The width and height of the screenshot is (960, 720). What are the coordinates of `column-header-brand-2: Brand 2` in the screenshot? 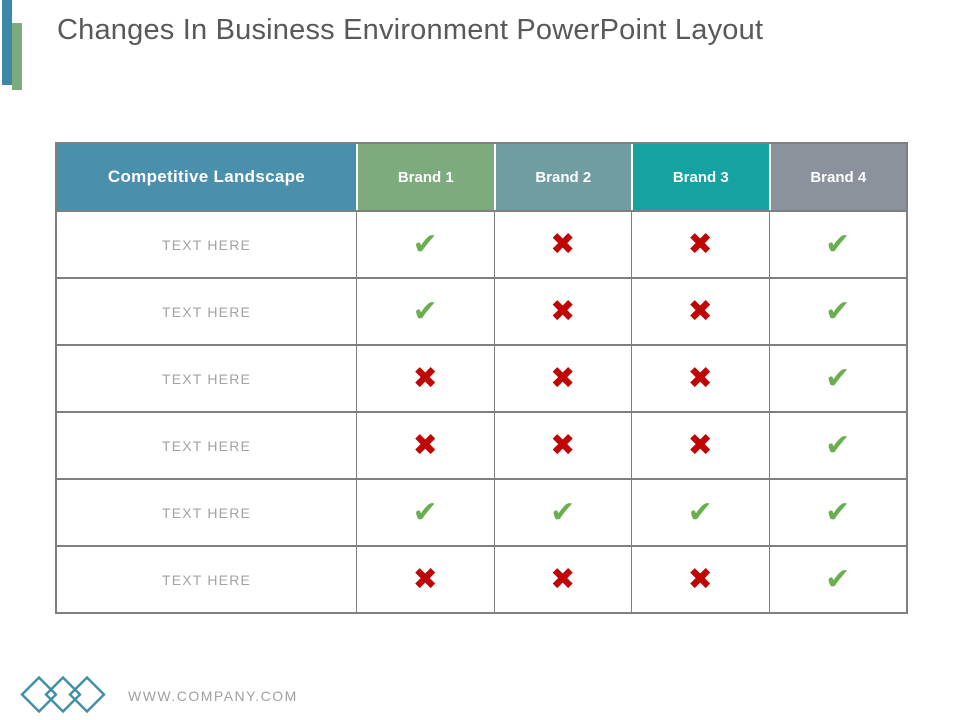 It's located at (562, 177).